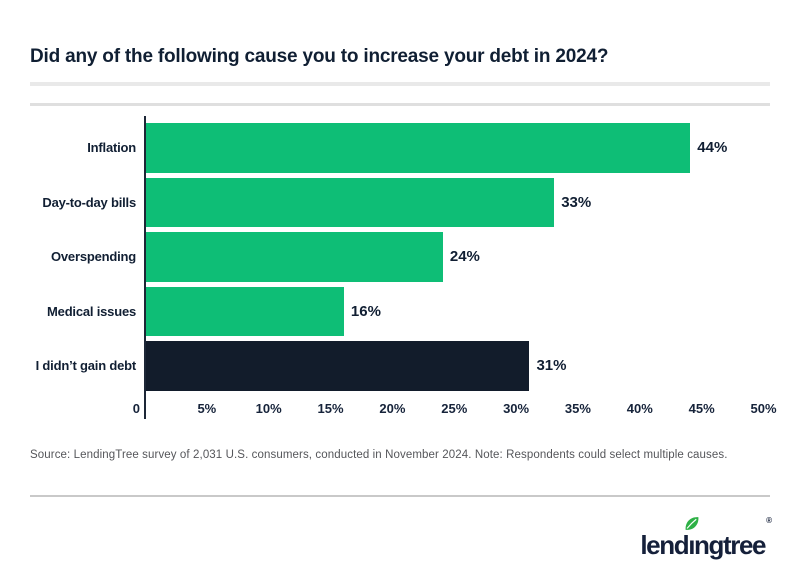 Image resolution: width=800 pixels, height=578 pixels. I want to click on category-label: Inflation, so click(111, 147).